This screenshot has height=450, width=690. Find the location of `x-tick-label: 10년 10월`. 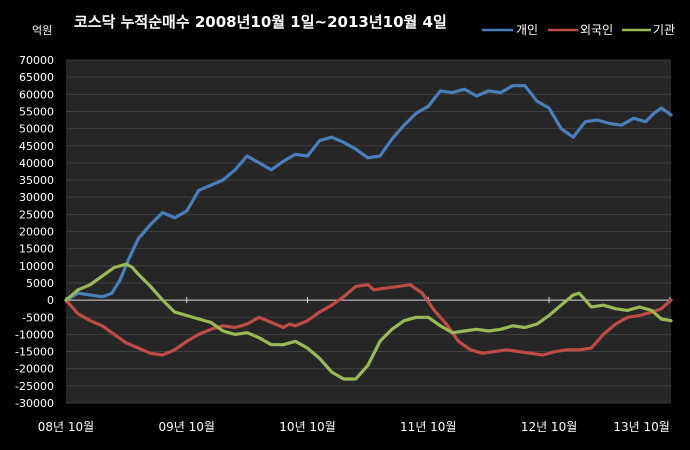

x-tick-label: 10년 10월 is located at coordinates (307, 427).